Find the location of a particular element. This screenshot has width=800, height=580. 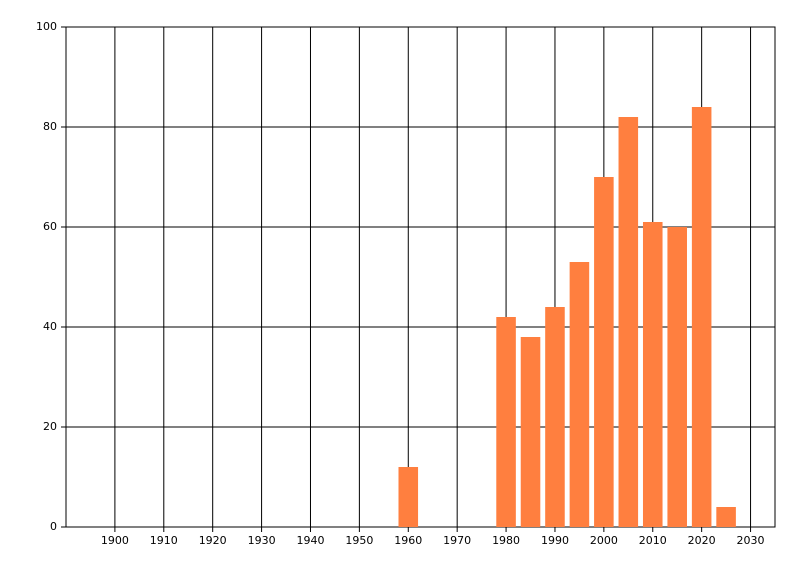

x-tick-label: 1990 is located at coordinates (555, 540).